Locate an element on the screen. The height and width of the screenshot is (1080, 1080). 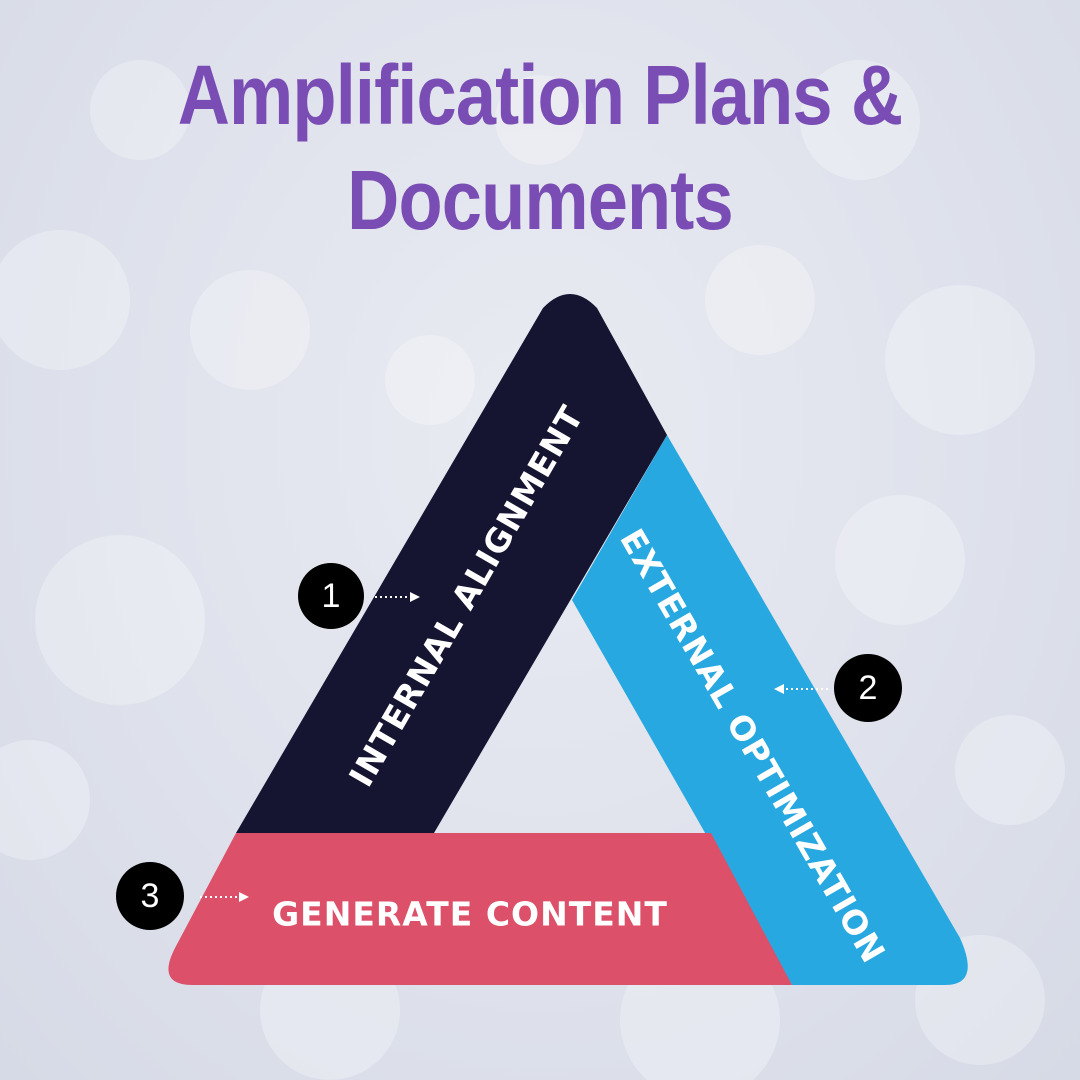
marker-2: 2 is located at coordinates (838, 688).